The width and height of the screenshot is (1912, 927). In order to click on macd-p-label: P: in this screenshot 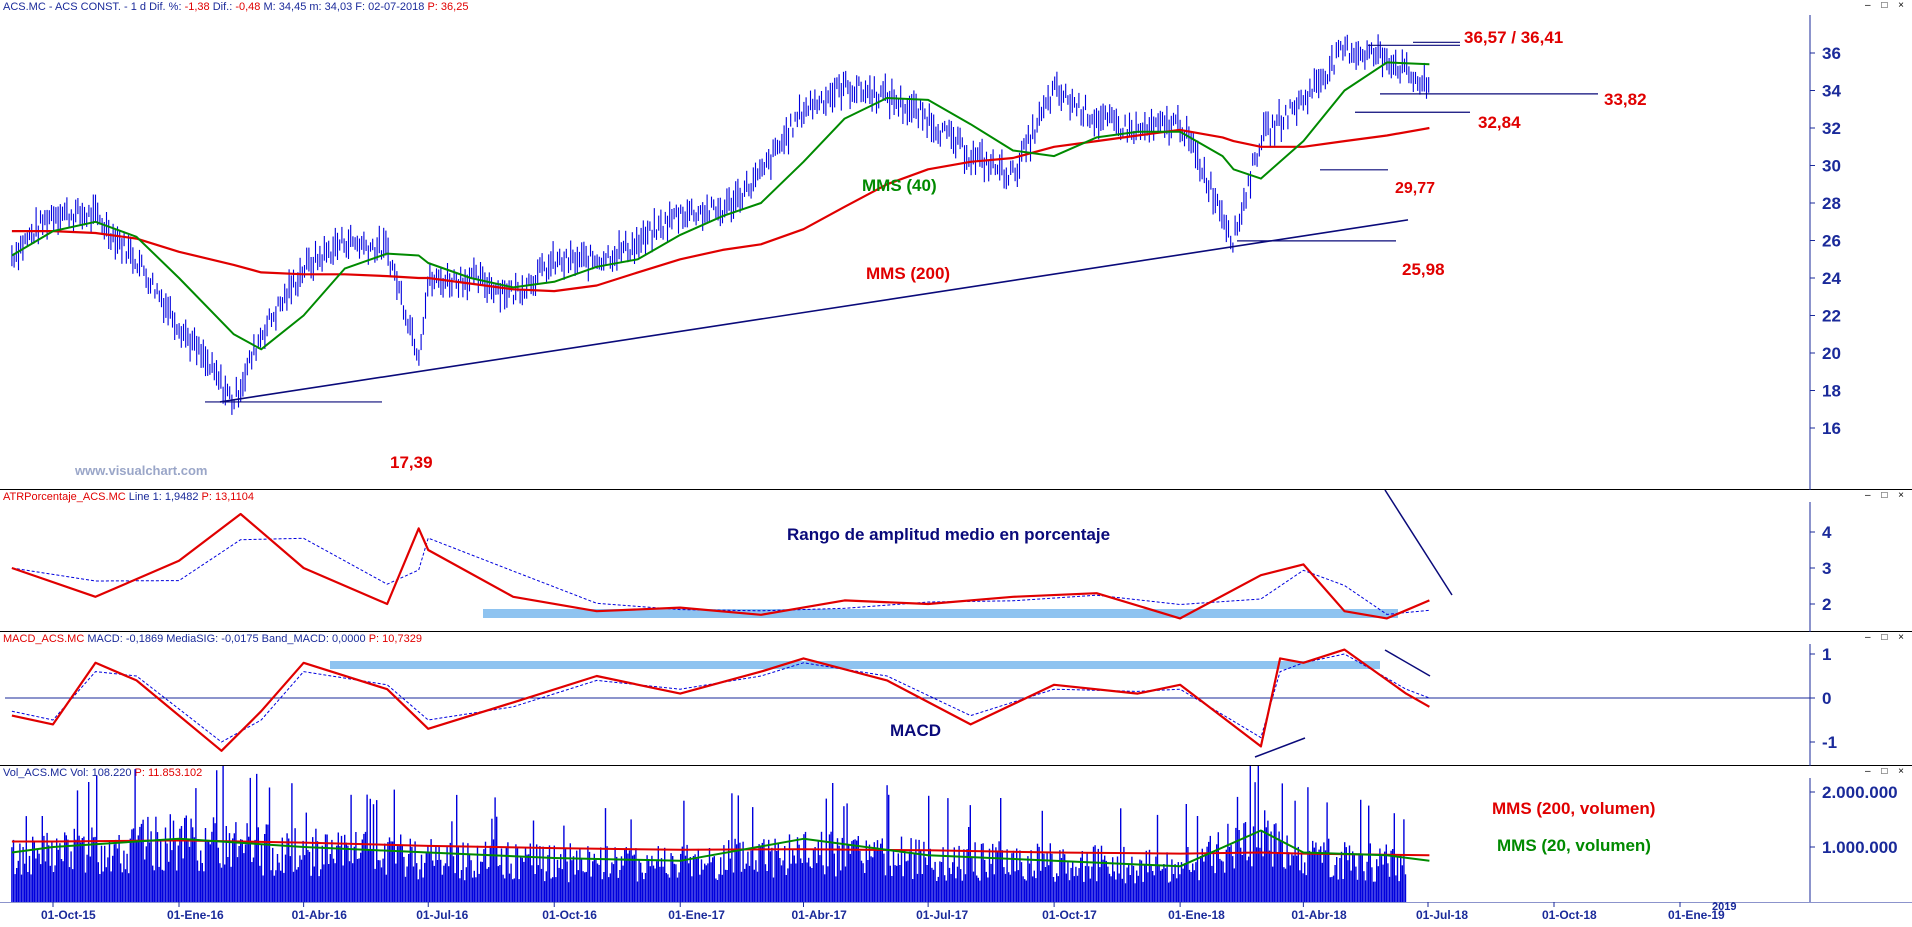, I will do `click(374, 639)`.